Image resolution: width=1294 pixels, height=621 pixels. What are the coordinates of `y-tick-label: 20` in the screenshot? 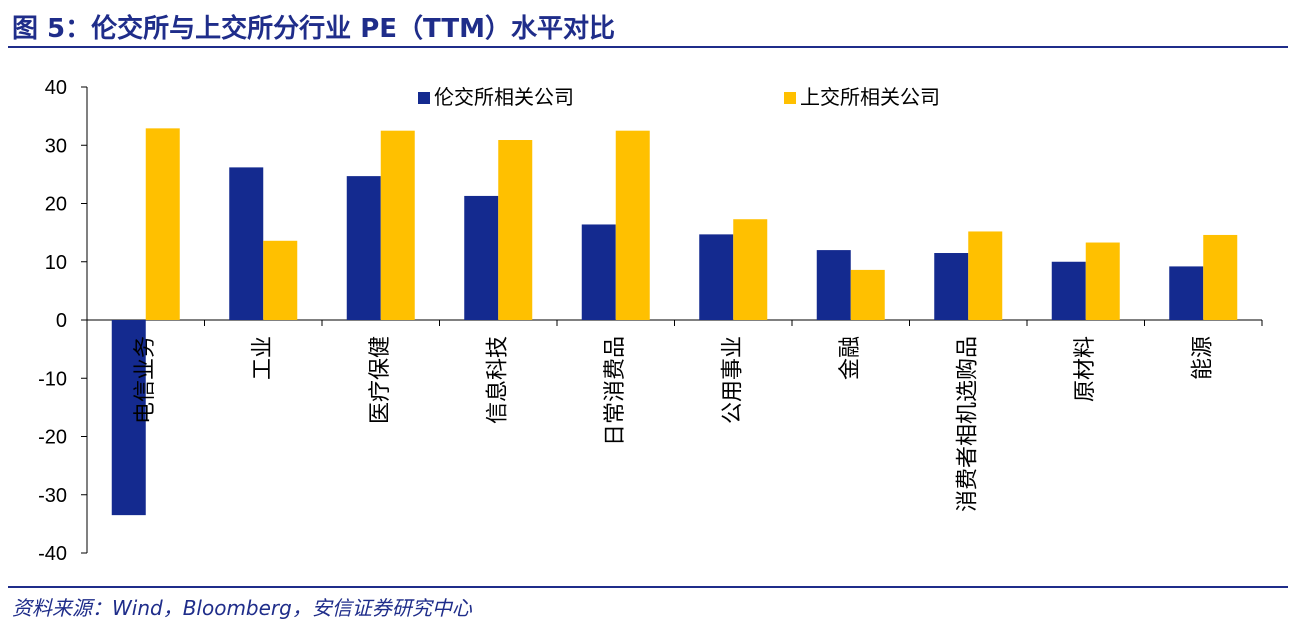 It's located at (56, 205).